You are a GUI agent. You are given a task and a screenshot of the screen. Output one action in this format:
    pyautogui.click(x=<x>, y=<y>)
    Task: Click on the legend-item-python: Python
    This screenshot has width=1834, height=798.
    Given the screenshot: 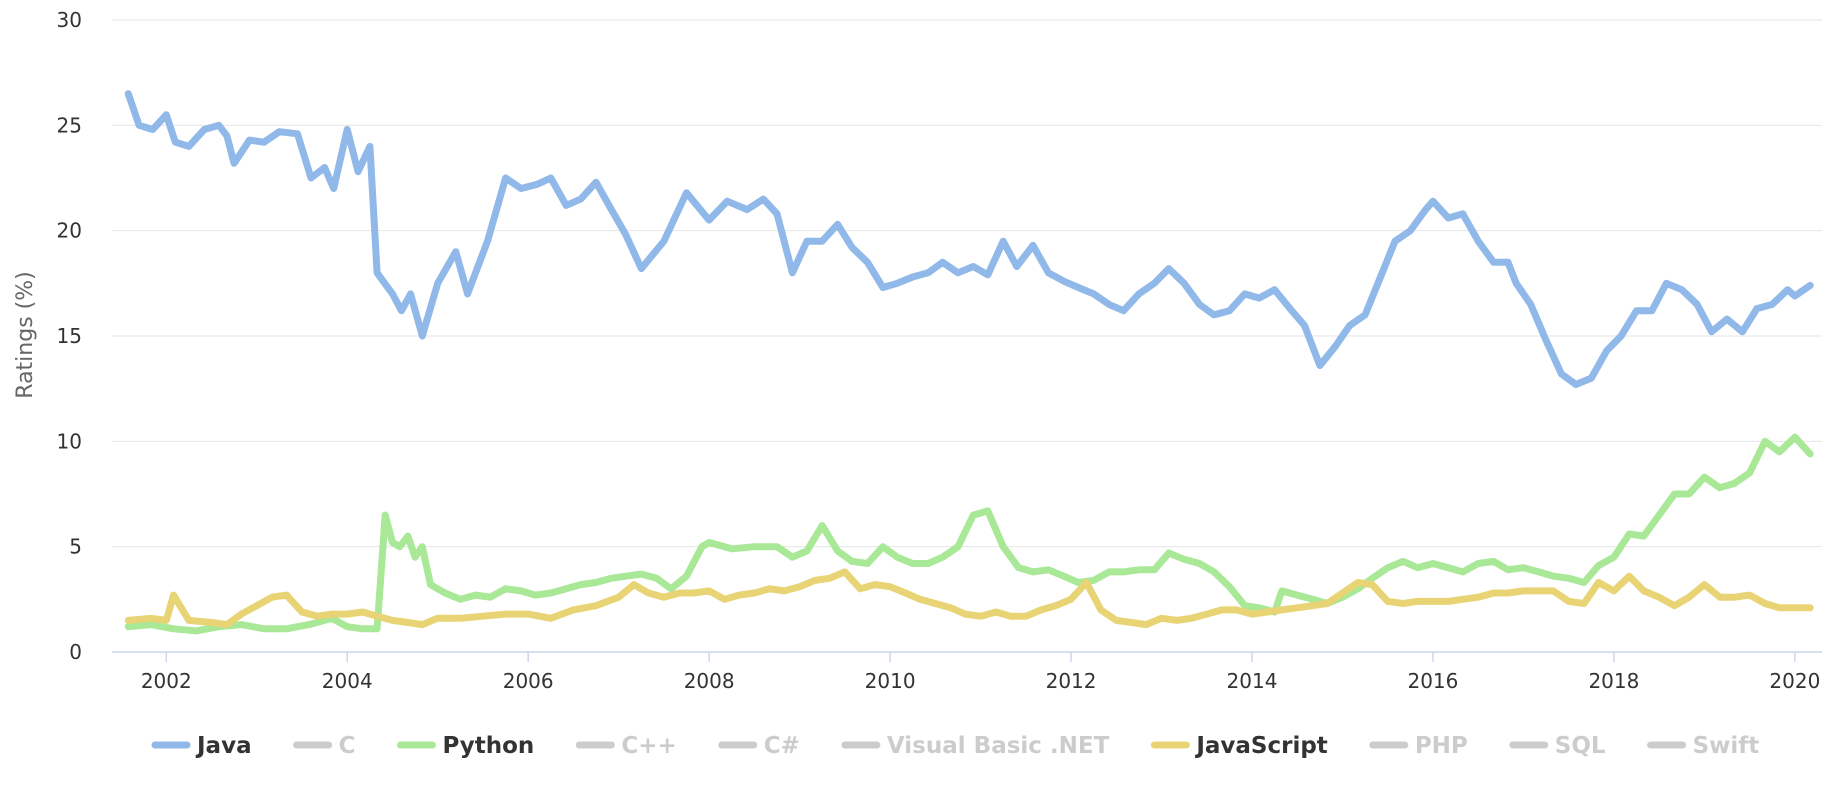 What is the action you would take?
    pyautogui.click(x=465, y=746)
    